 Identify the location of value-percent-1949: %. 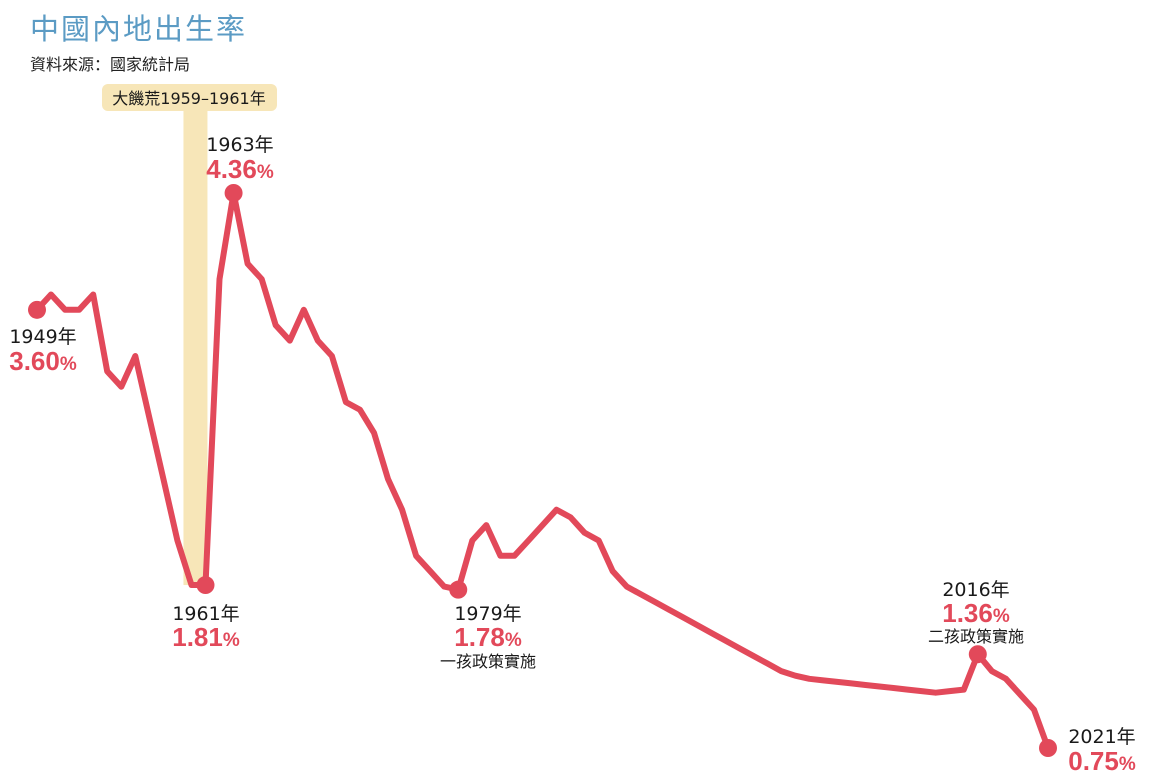
(68, 364).